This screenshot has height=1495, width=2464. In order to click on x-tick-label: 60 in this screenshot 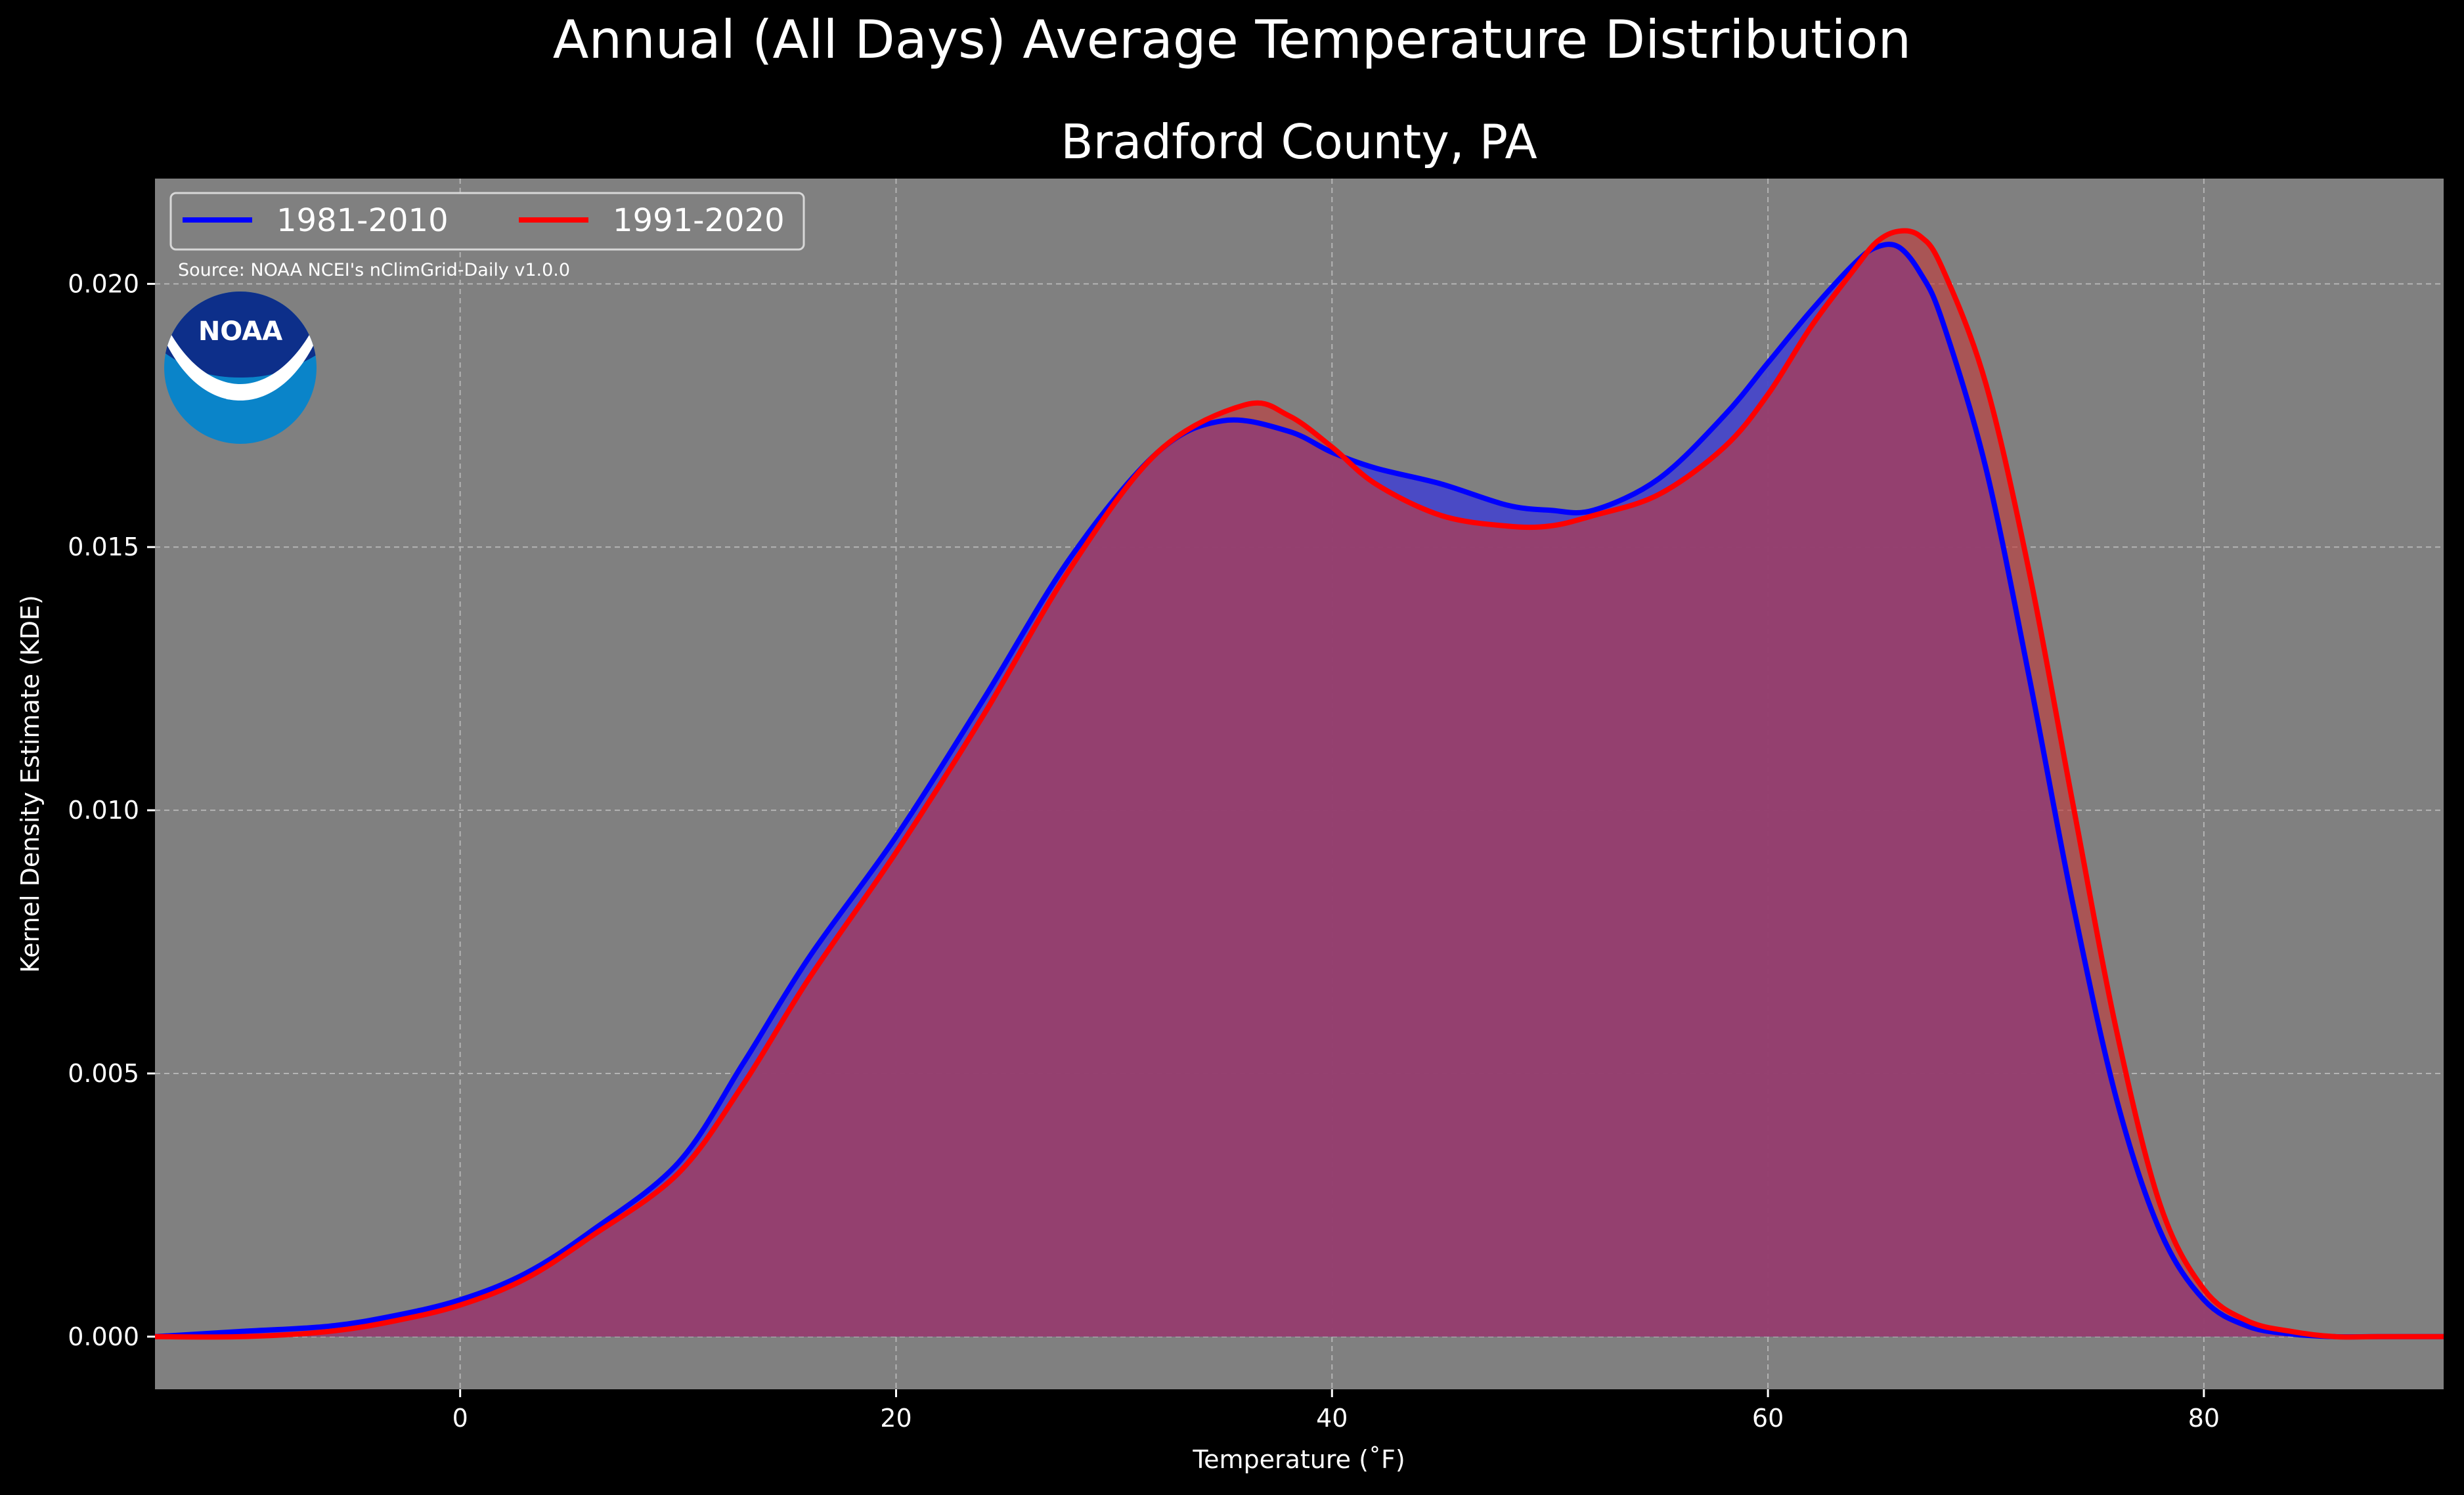, I will do `click(1768, 1418)`.